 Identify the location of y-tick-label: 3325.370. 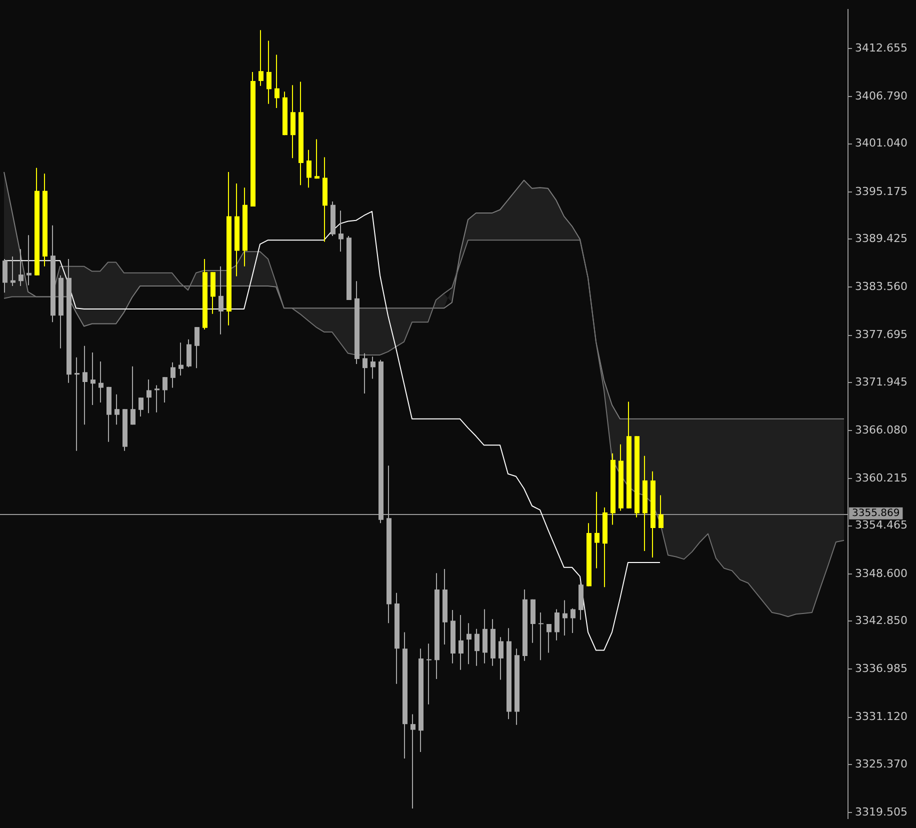
(881, 763).